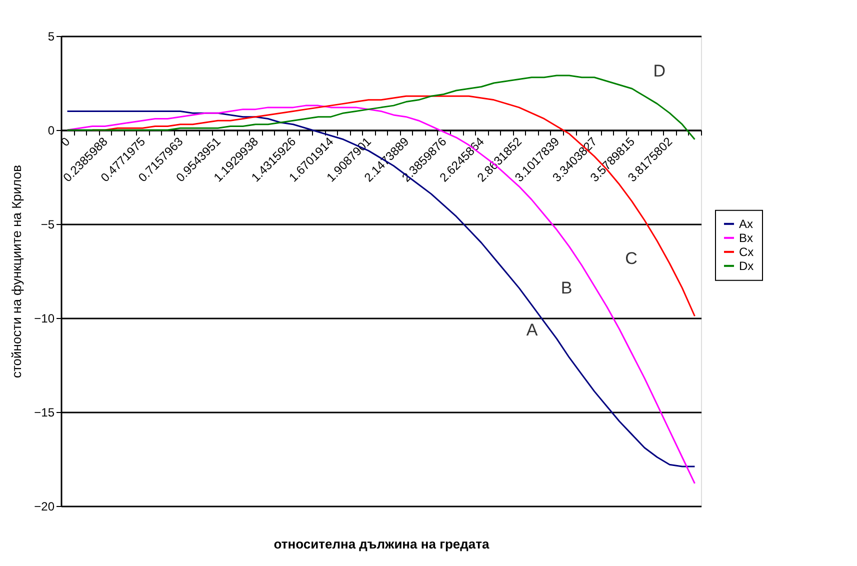 The width and height of the screenshot is (857, 566). What do you see at coordinates (659, 70) in the screenshot?
I see `annotation: D` at bounding box center [659, 70].